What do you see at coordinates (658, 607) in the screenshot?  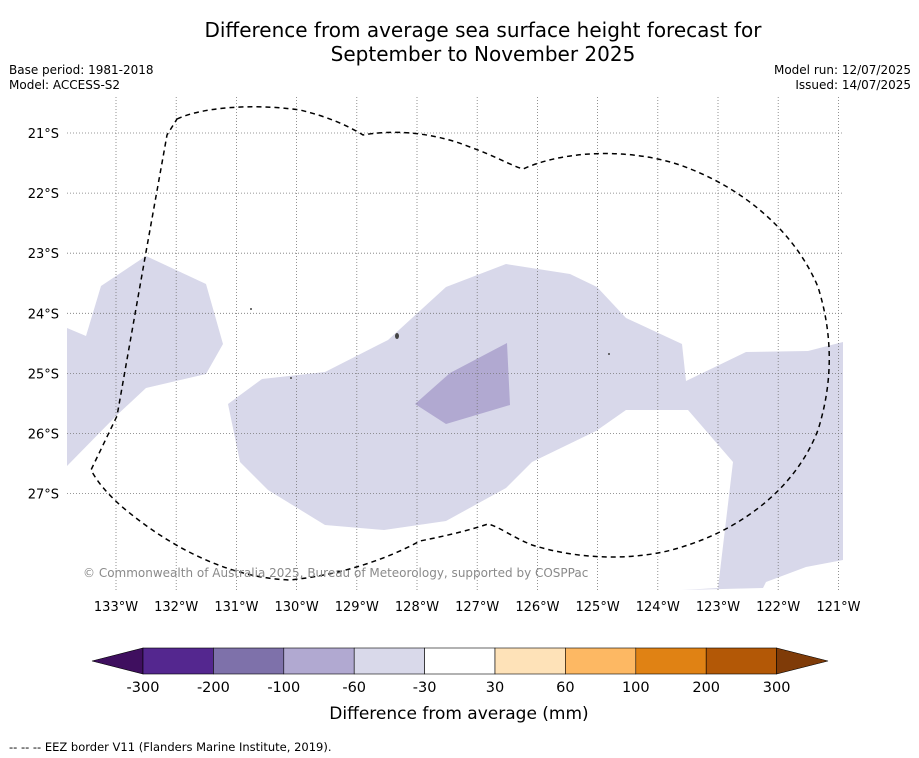 I see `longitude-label: 124°W` at bounding box center [658, 607].